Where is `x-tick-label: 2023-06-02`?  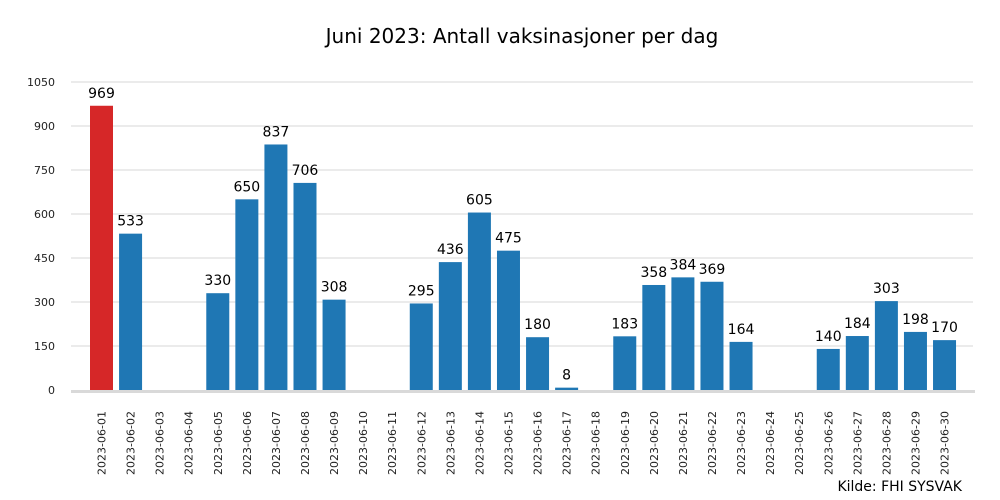 x-tick-label: 2023-06-02 is located at coordinates (131, 443).